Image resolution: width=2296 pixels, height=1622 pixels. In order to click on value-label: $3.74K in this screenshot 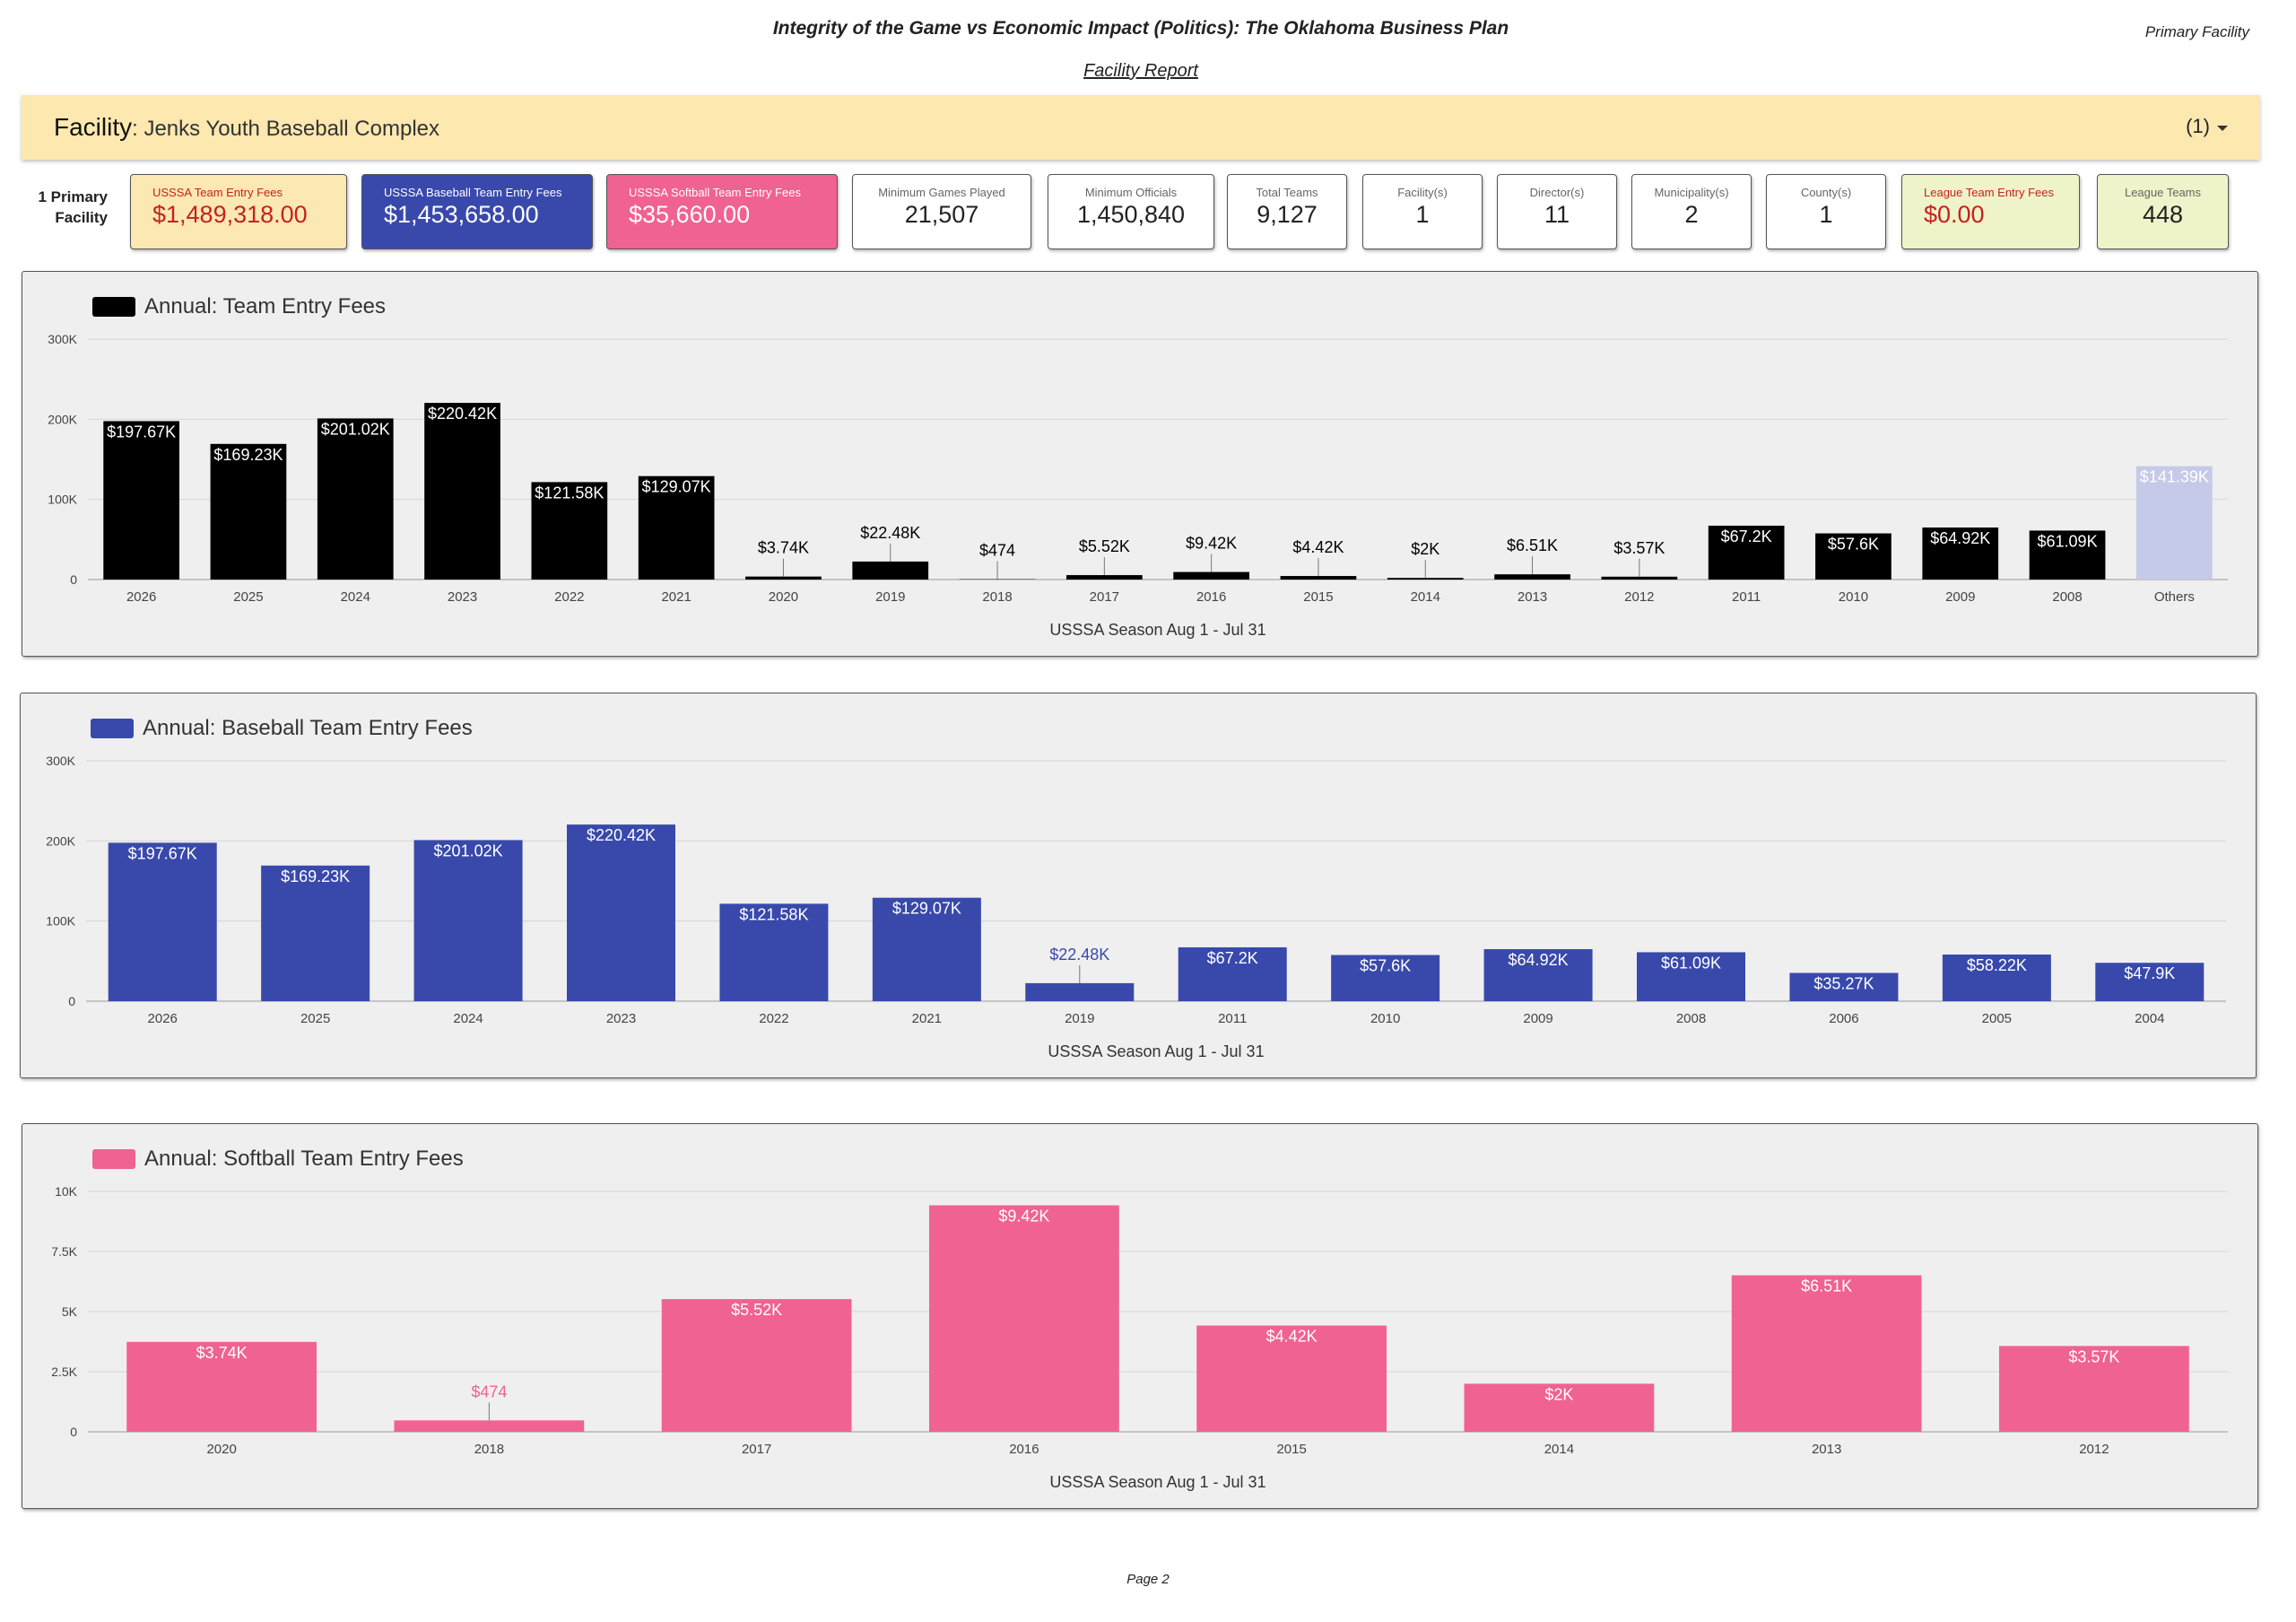, I will do `click(783, 548)`.